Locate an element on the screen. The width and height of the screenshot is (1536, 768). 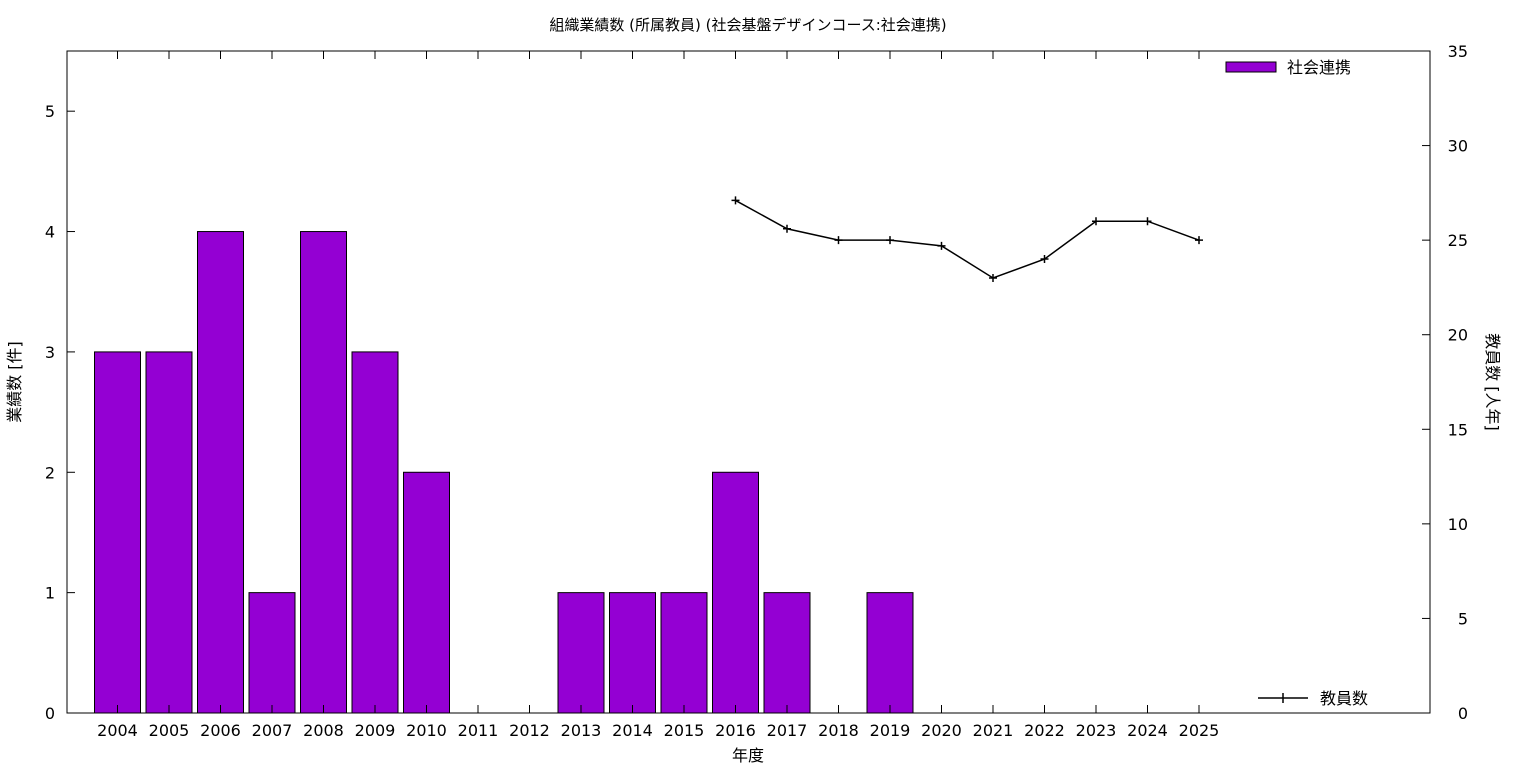
y-tick-label-3: 3 is located at coordinates (50, 352).